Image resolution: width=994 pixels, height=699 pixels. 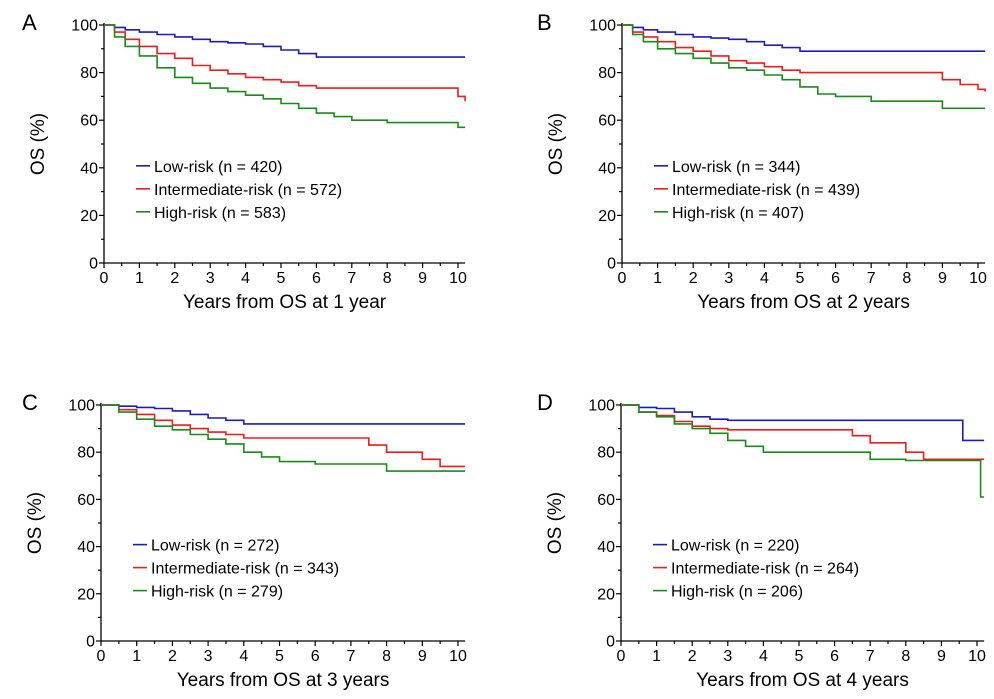 I want to click on legend-label-intermediate: Intermediate-risk (n = 572), so click(x=248, y=190).